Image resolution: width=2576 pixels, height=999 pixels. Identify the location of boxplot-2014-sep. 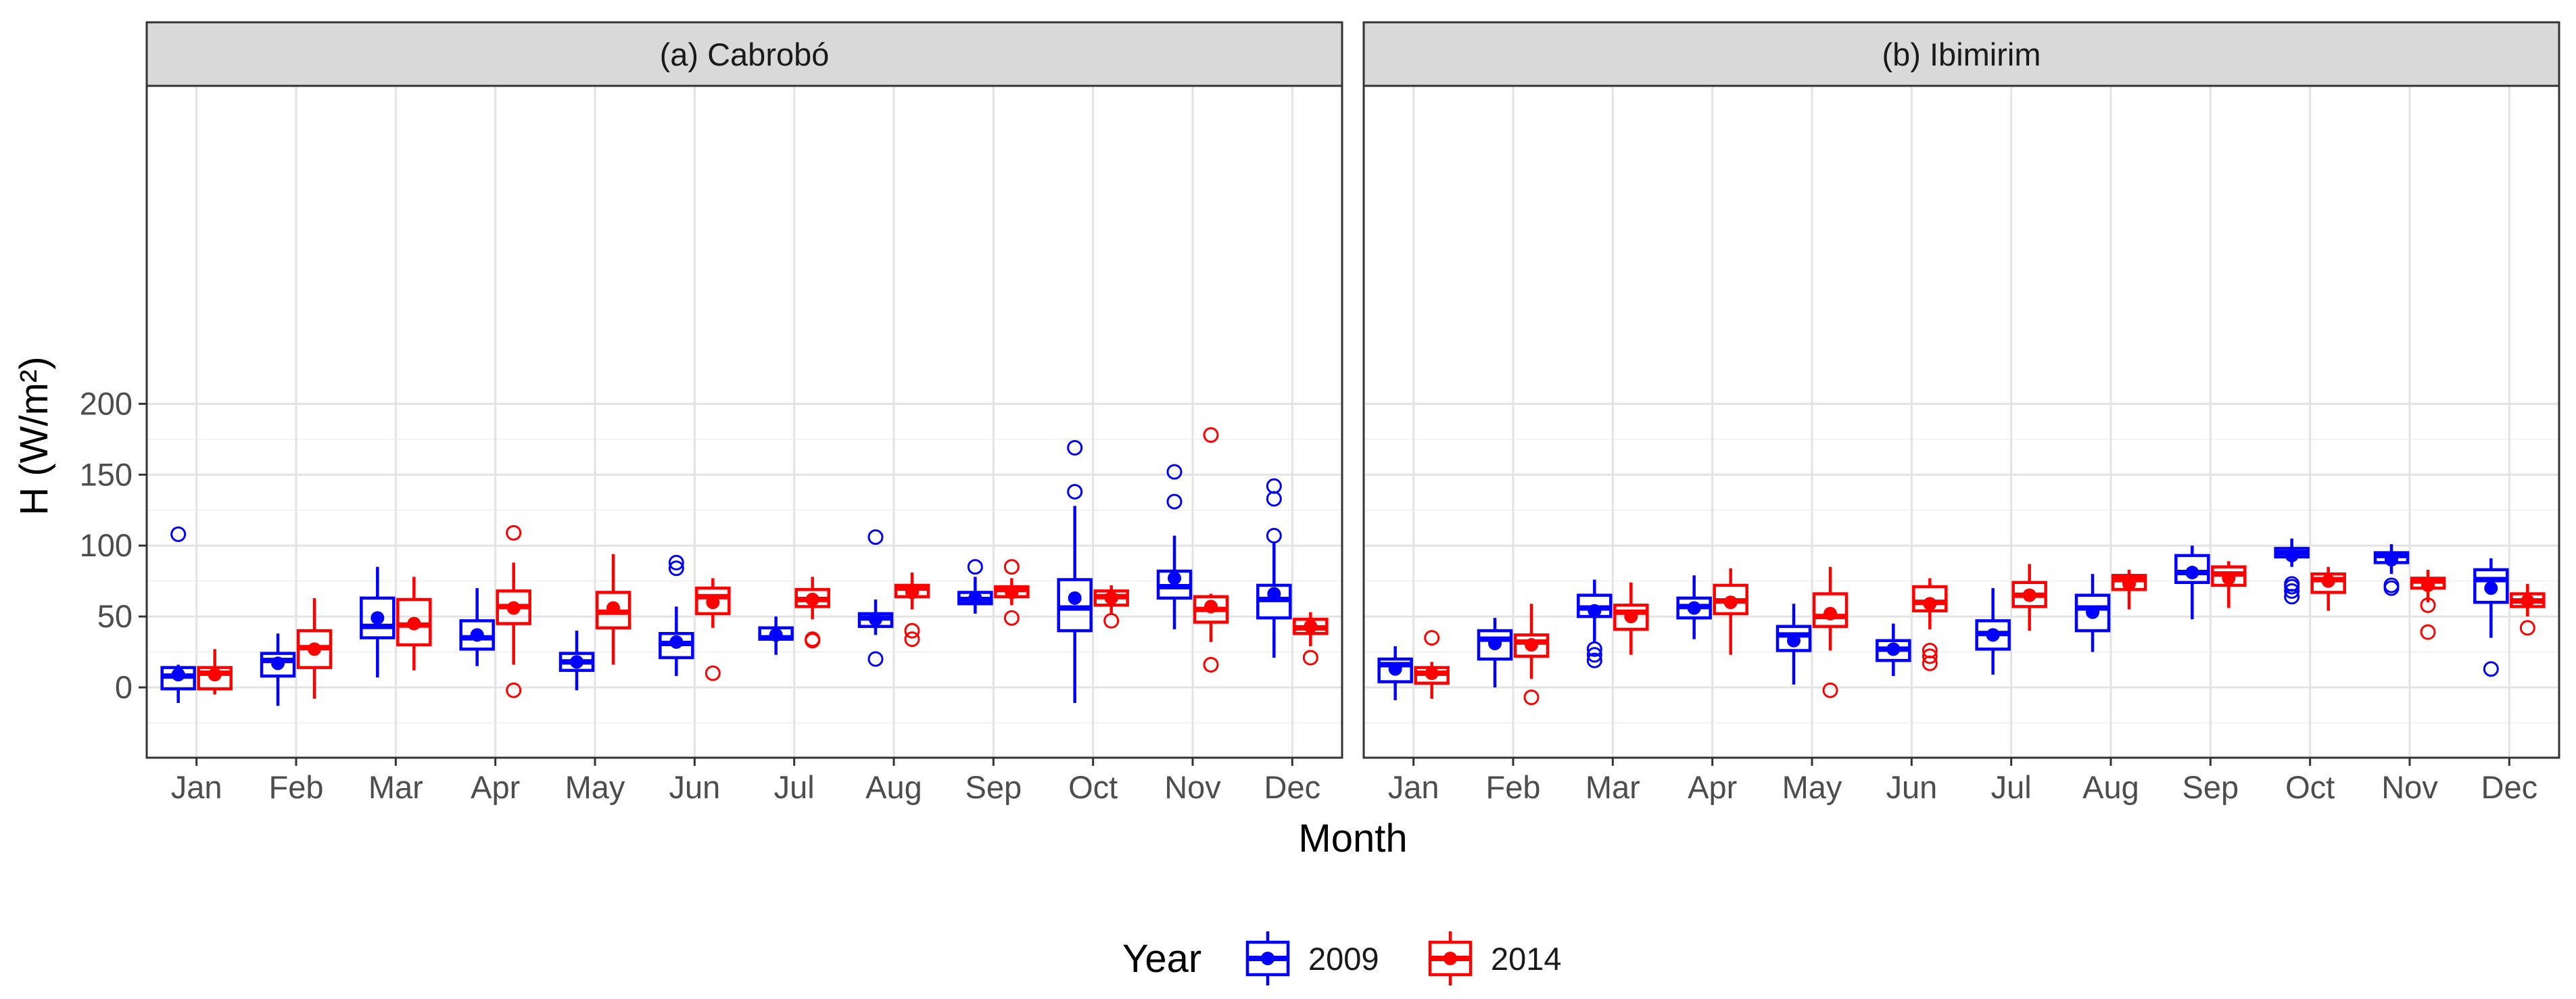
(1012, 592).